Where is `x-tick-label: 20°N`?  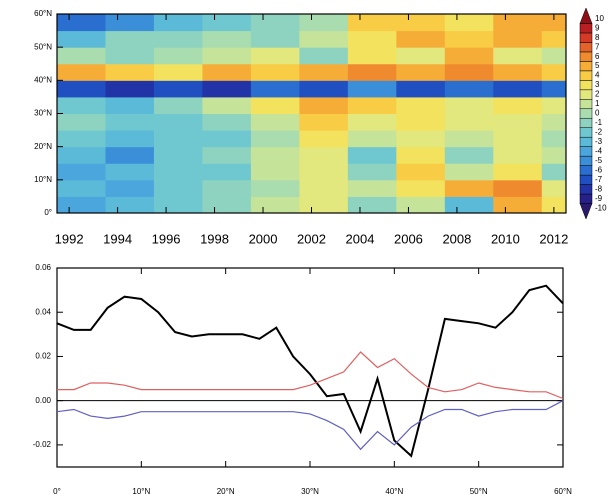
x-tick-label: 20°N is located at coordinates (226, 491).